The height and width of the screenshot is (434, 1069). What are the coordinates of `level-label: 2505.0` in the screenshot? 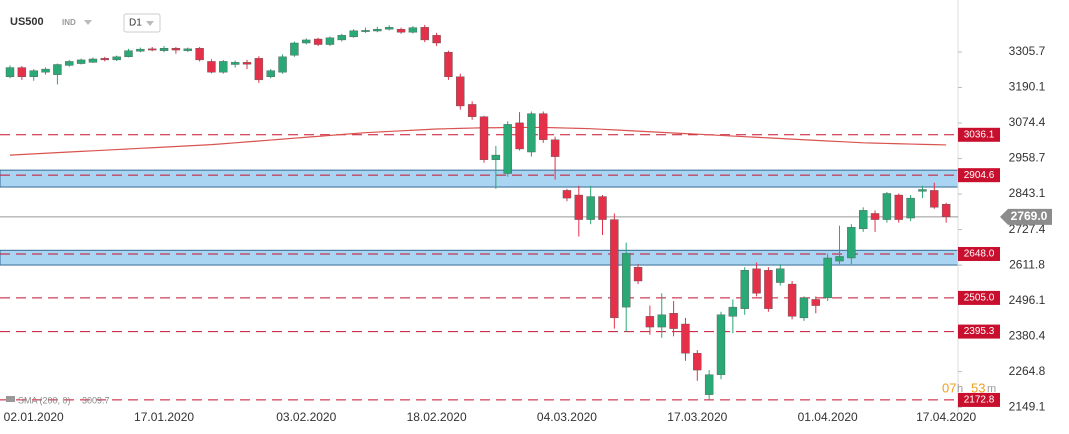 It's located at (979, 298).